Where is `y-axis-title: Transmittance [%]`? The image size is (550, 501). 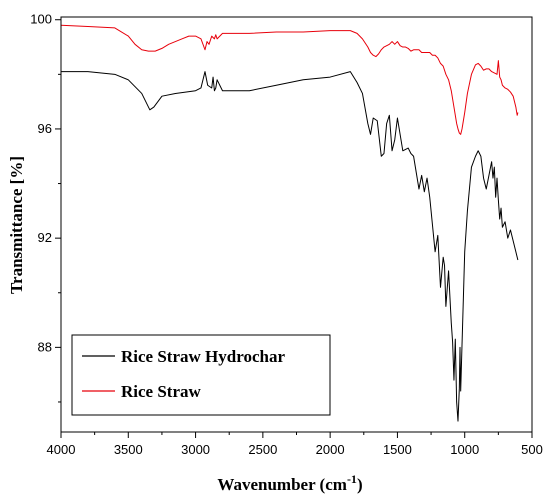
y-axis-title: Transmittance [%] is located at coordinates (16, 225).